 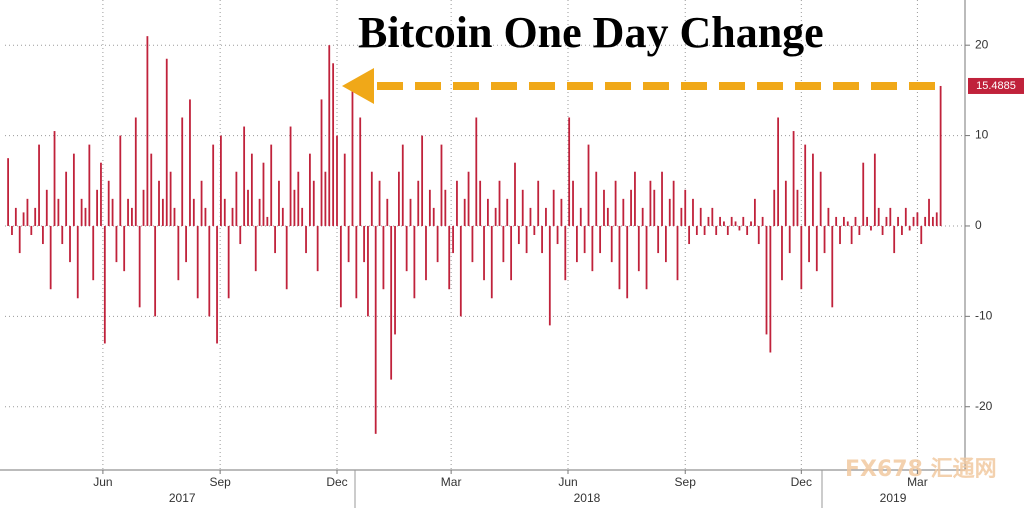 I want to click on watermark: FX678 汇通网, so click(x=921, y=469).